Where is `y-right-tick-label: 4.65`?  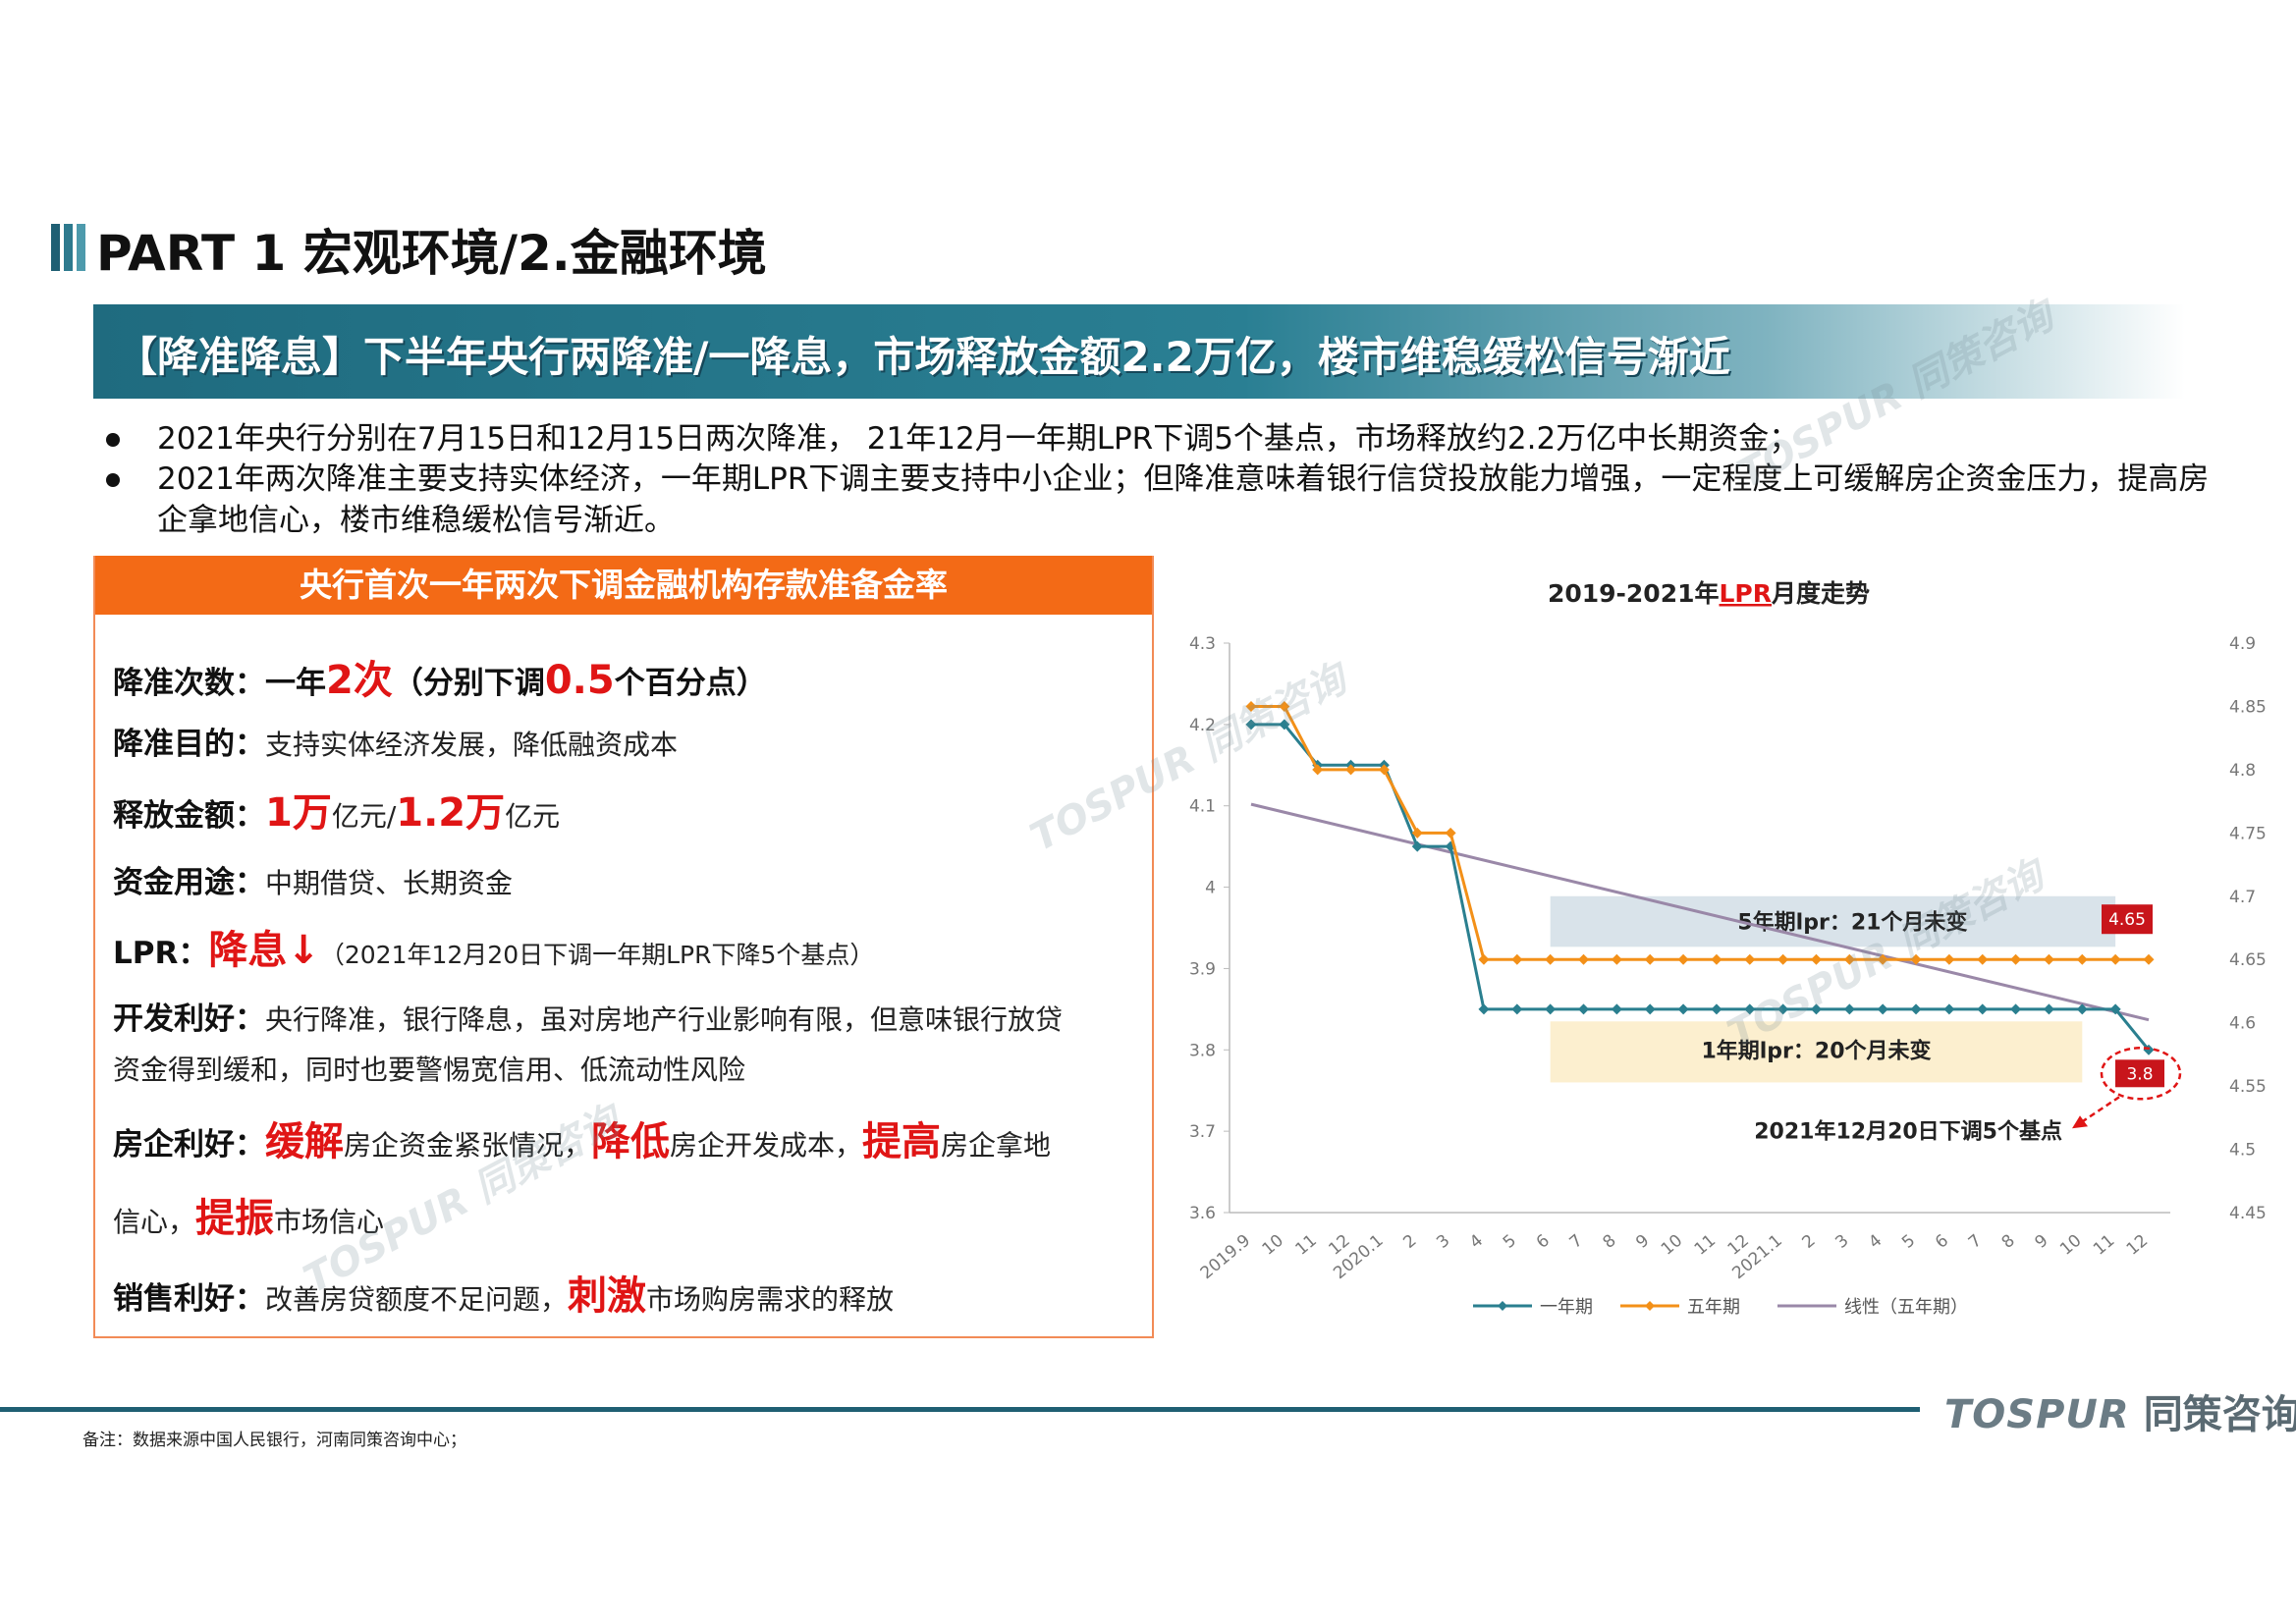
y-right-tick-label: 4.65 is located at coordinates (2248, 960).